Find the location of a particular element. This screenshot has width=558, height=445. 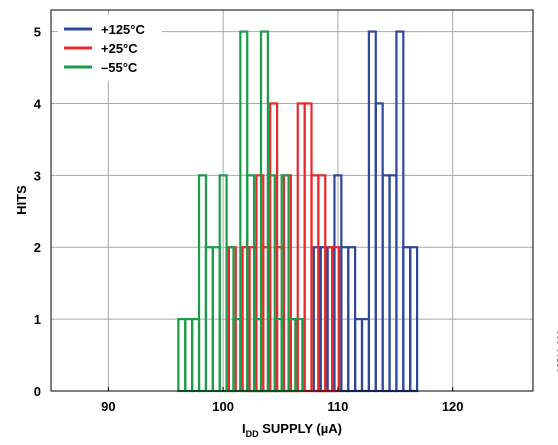

y-axis-label: HITS is located at coordinates (21, 200).